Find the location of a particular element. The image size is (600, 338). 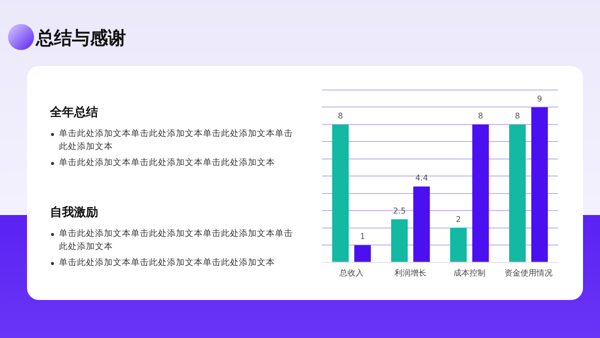

x-tick-label: 成本控制 is located at coordinates (470, 273).